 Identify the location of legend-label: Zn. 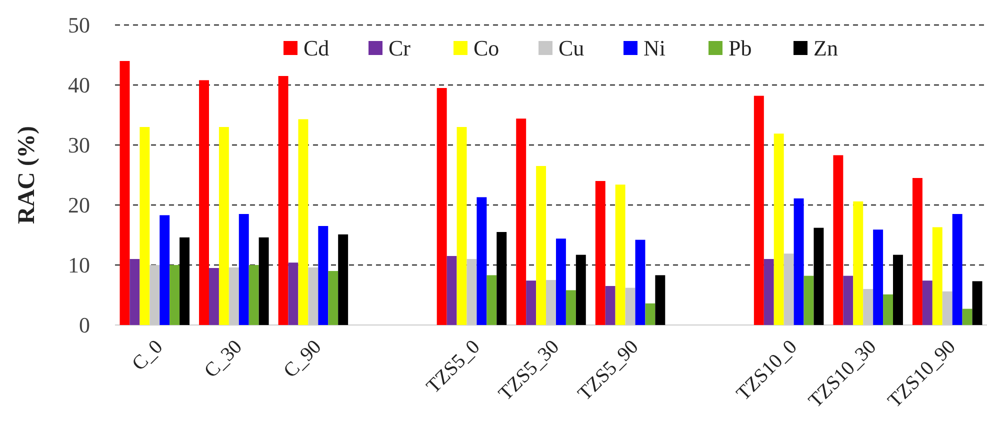
(826, 48).